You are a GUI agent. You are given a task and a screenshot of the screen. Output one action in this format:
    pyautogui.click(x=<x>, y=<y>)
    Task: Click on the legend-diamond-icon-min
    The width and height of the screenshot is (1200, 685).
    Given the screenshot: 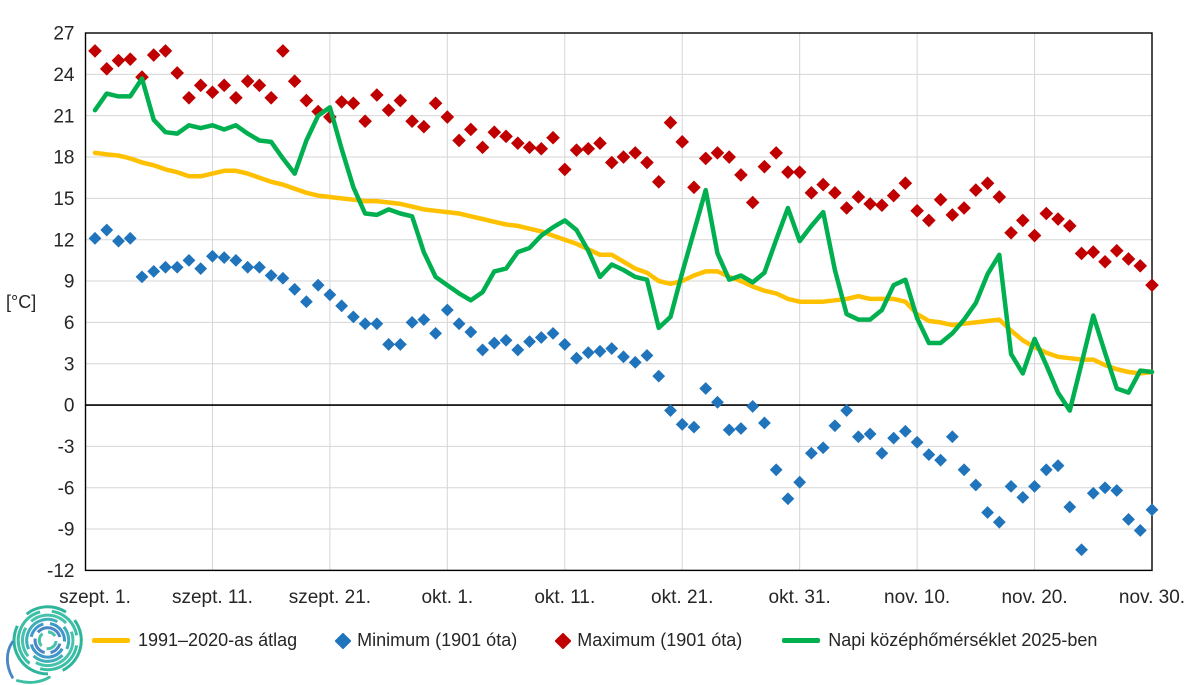 What is the action you would take?
    pyautogui.click(x=343, y=640)
    